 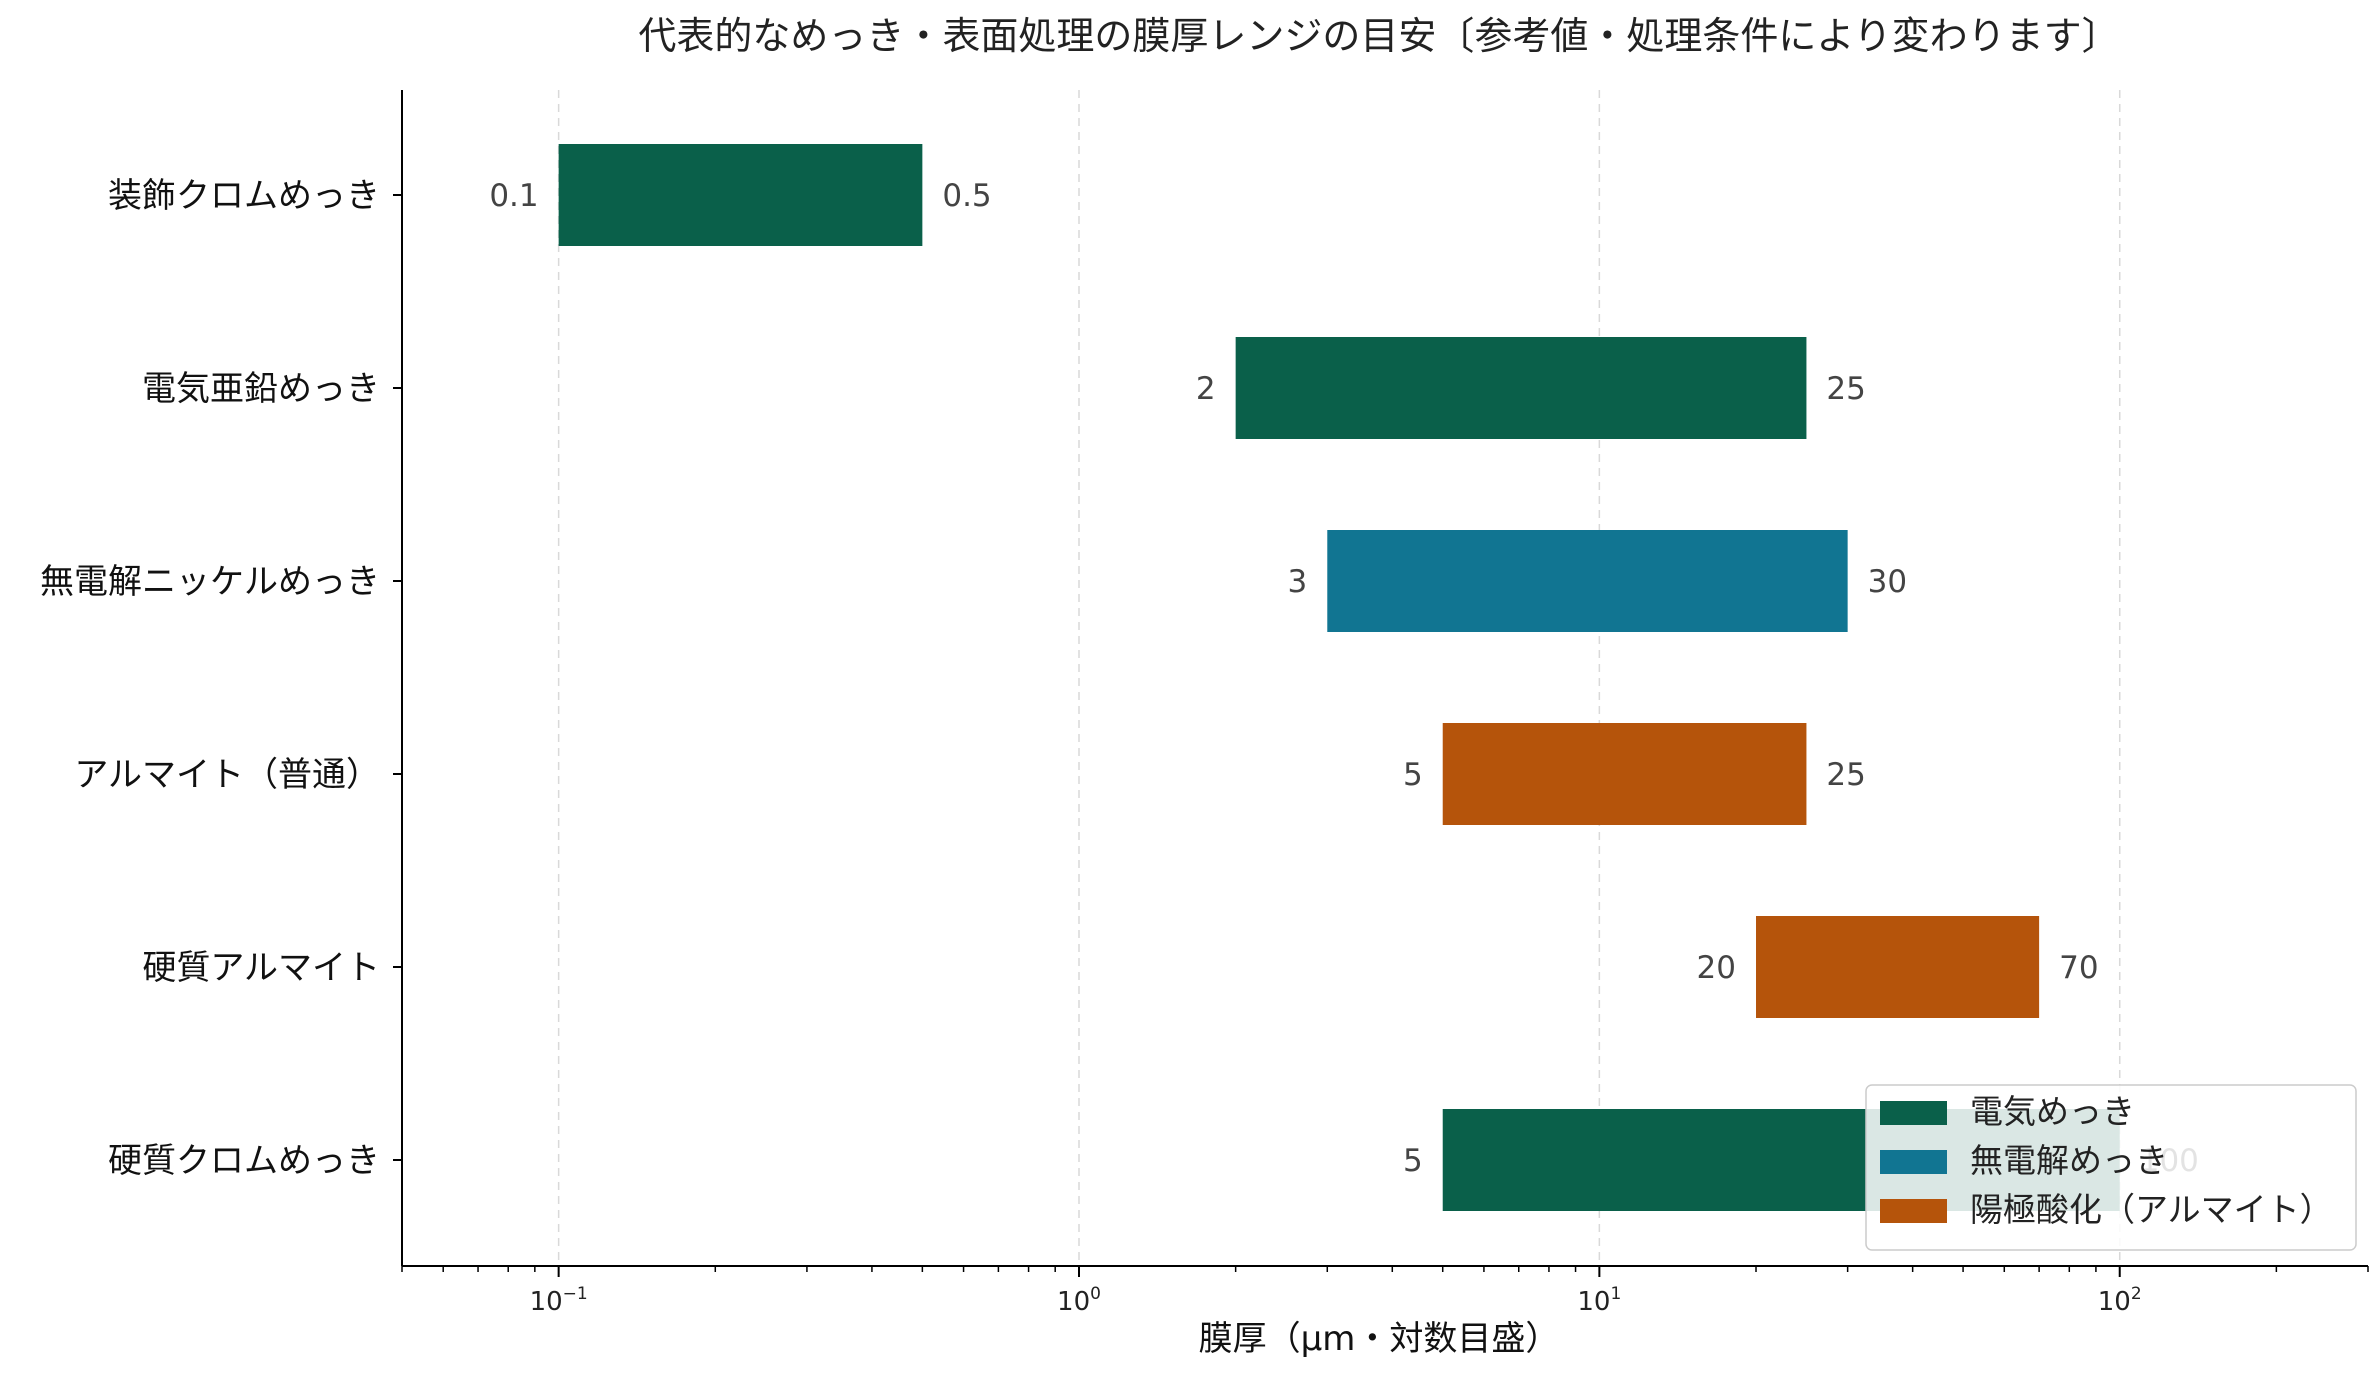 I want to click on category-label: 電気亜鉛めっき, so click(x=261, y=389).